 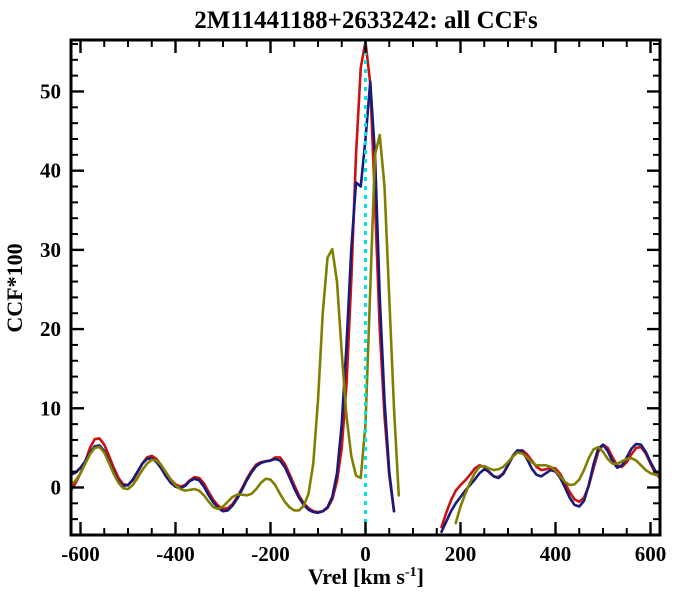 I want to click on x-tick-labels: -600 -400 -200 0 200 400 600, so click(x=363, y=554).